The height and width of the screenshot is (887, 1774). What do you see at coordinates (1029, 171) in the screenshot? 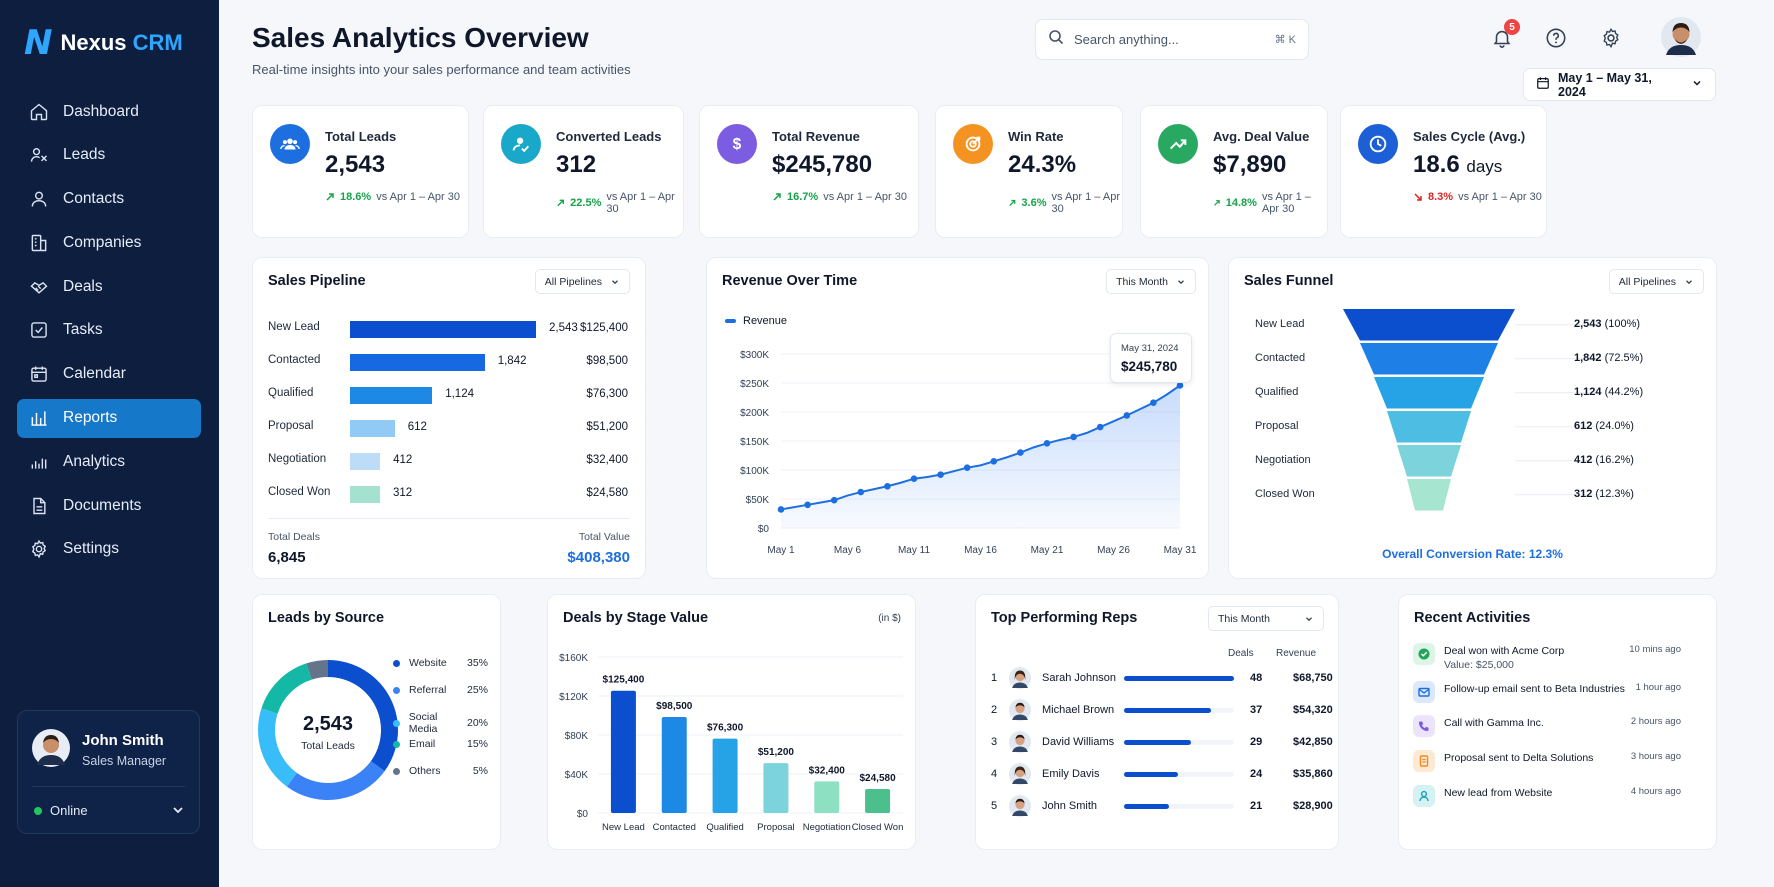
I see `kpi-card-win-rate: Win Rate 24.3% 3.6% vs Apr 1 – Apr 30` at bounding box center [1029, 171].